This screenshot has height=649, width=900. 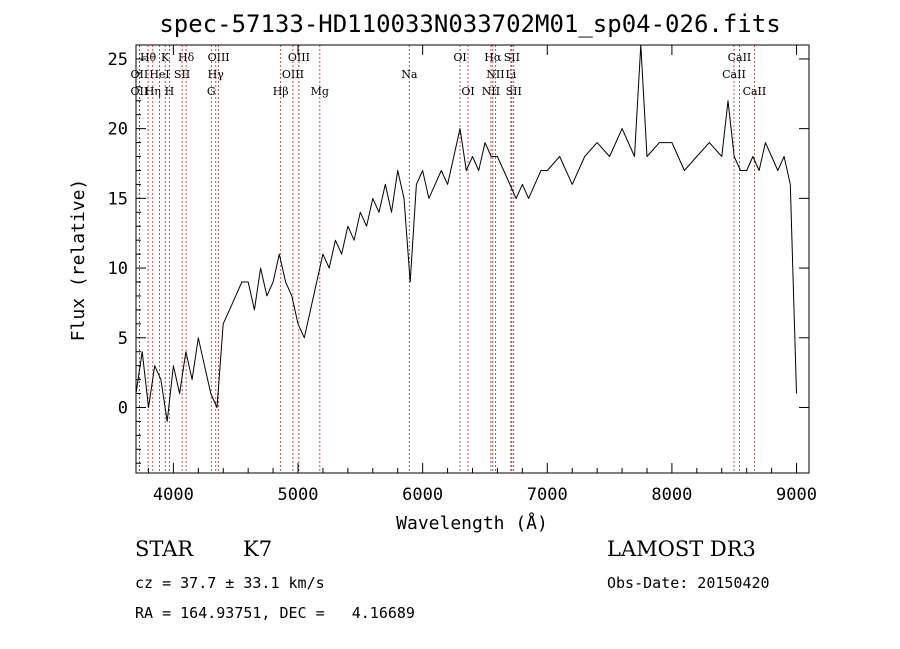 What do you see at coordinates (320, 91) in the screenshot?
I see `line-label-23: Mg` at bounding box center [320, 91].